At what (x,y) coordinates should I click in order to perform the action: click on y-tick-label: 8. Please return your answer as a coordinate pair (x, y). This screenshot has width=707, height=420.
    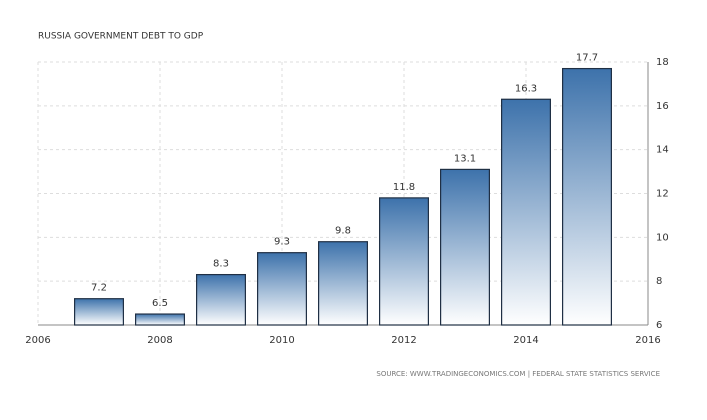
    Looking at the image, I should click on (659, 281).